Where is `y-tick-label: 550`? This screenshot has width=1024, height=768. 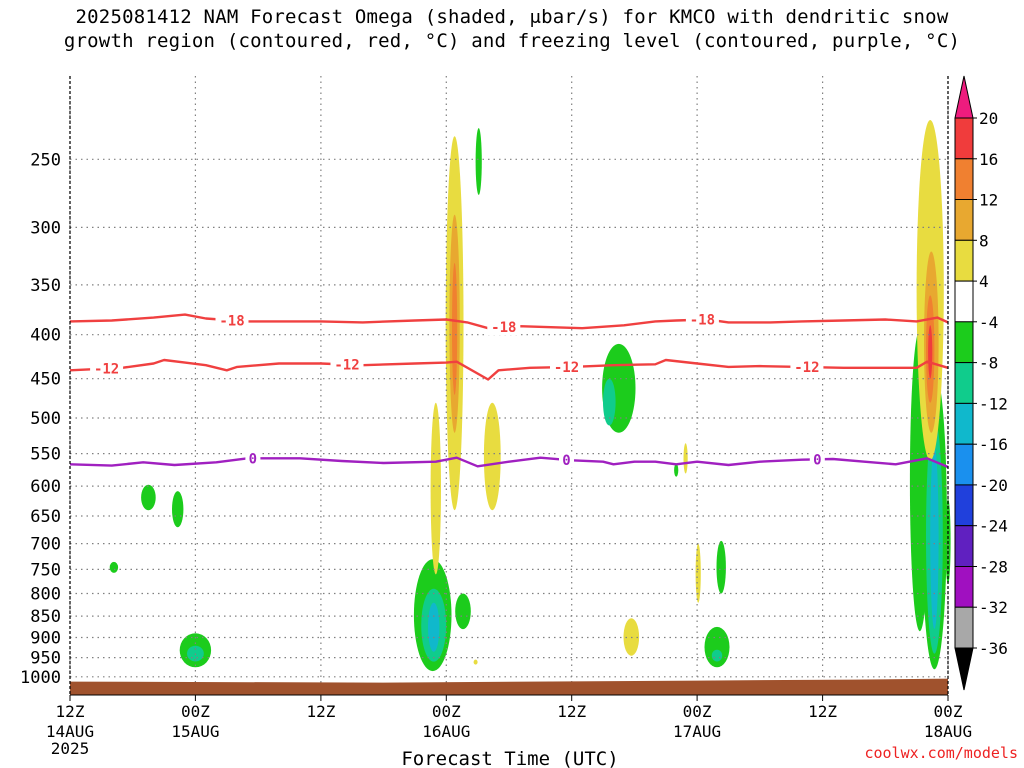
y-tick-label: 550 is located at coordinates (45, 455).